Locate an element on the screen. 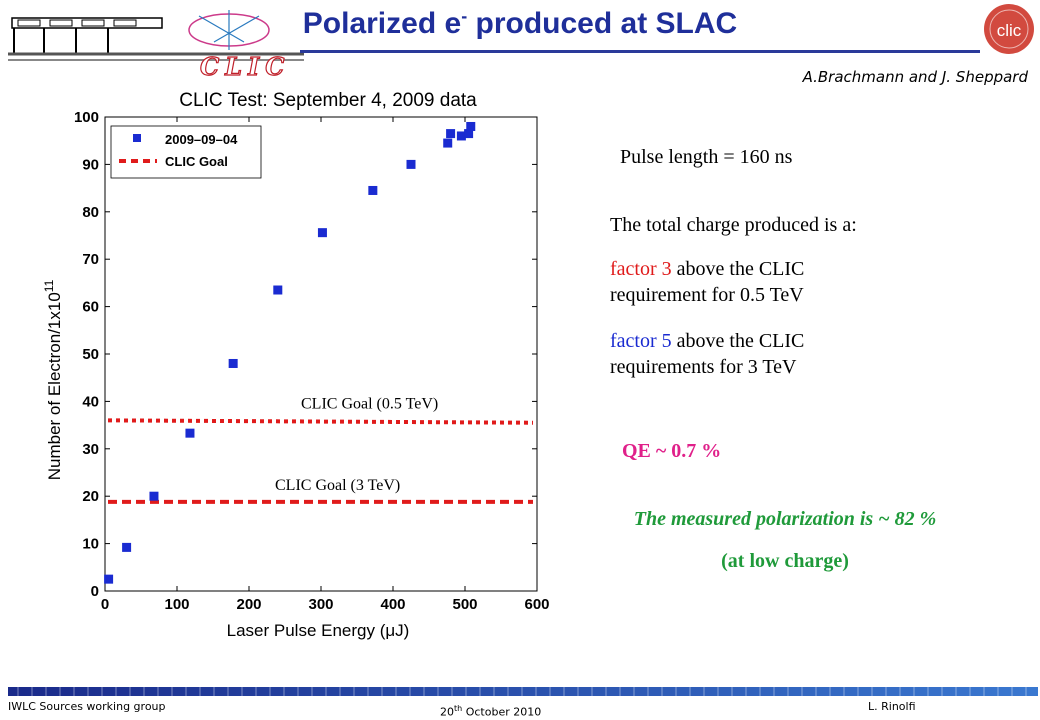 The width and height of the screenshot is (1040, 720). footer-date: 20th October 2010 is located at coordinates (490, 711).